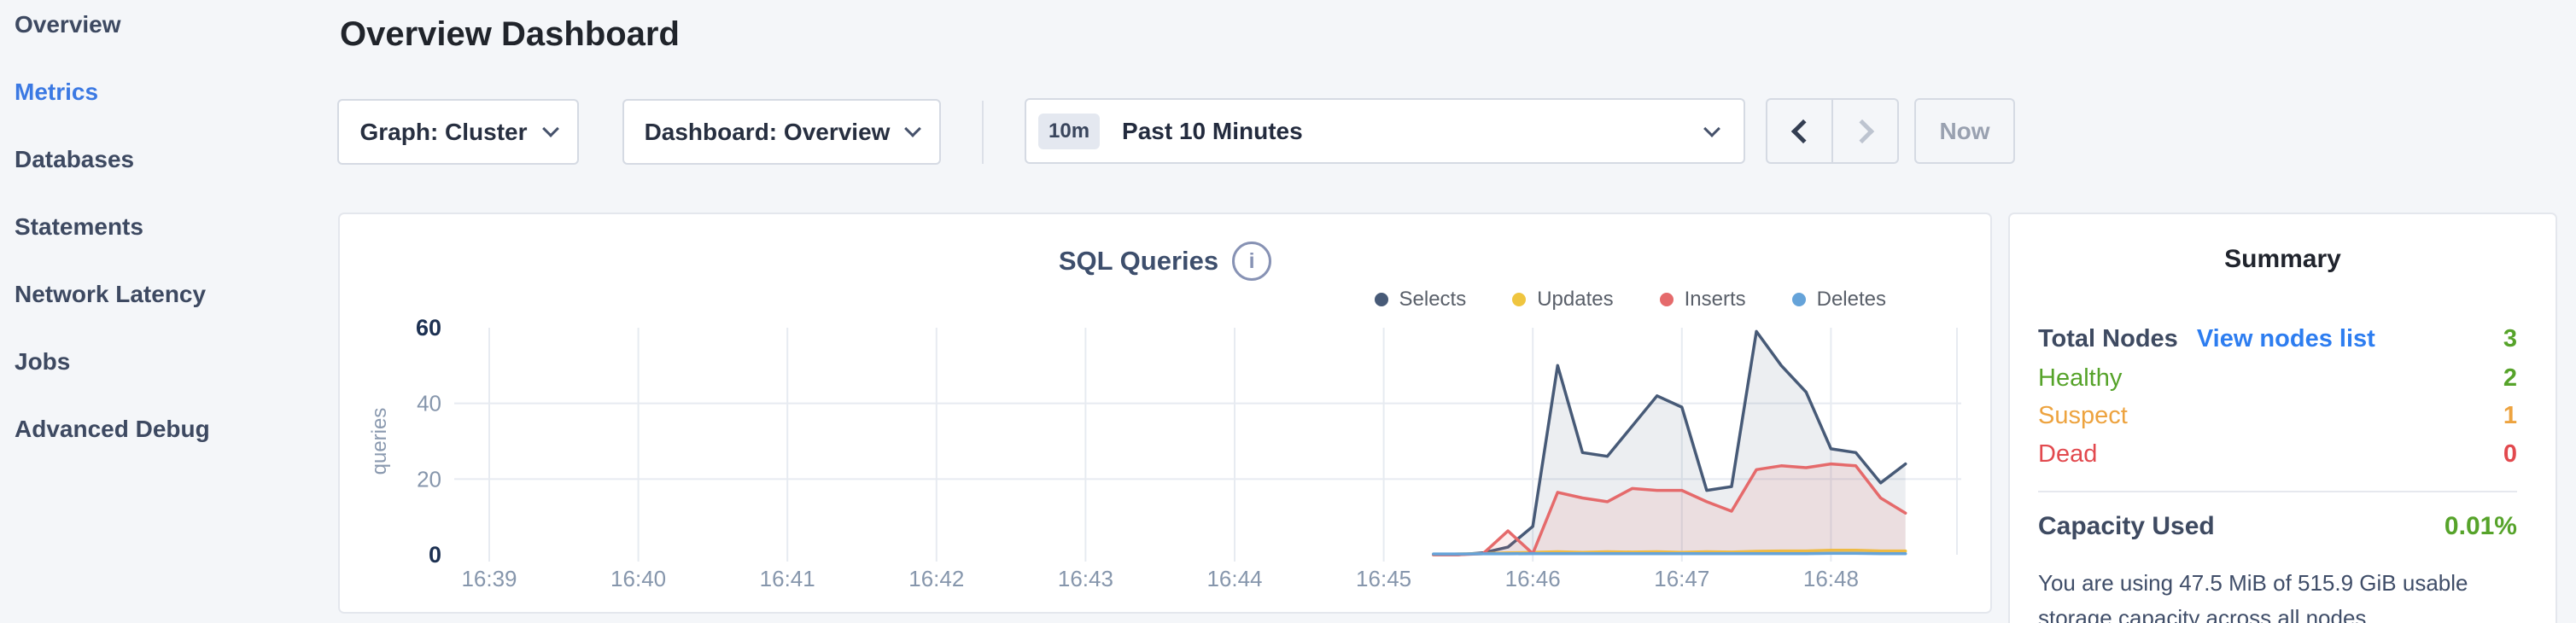  Describe the element at coordinates (983, 132) in the screenshot. I see `toolbar-divider` at that location.